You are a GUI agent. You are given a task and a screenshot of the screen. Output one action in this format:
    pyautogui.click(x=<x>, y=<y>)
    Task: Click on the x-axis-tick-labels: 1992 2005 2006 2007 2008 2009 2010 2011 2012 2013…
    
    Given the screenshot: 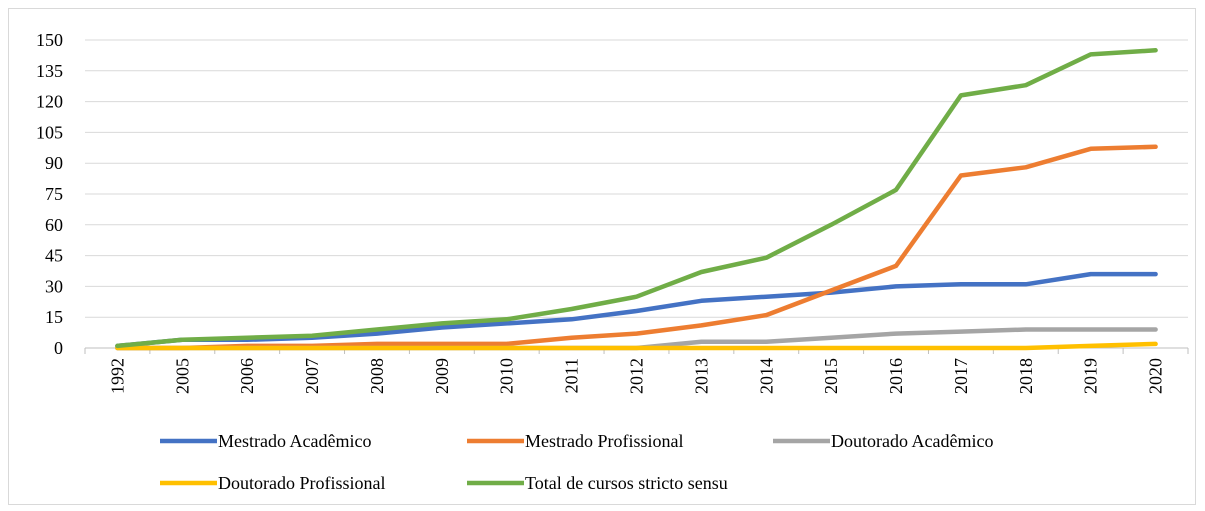 What is the action you would take?
    pyautogui.click(x=636, y=376)
    